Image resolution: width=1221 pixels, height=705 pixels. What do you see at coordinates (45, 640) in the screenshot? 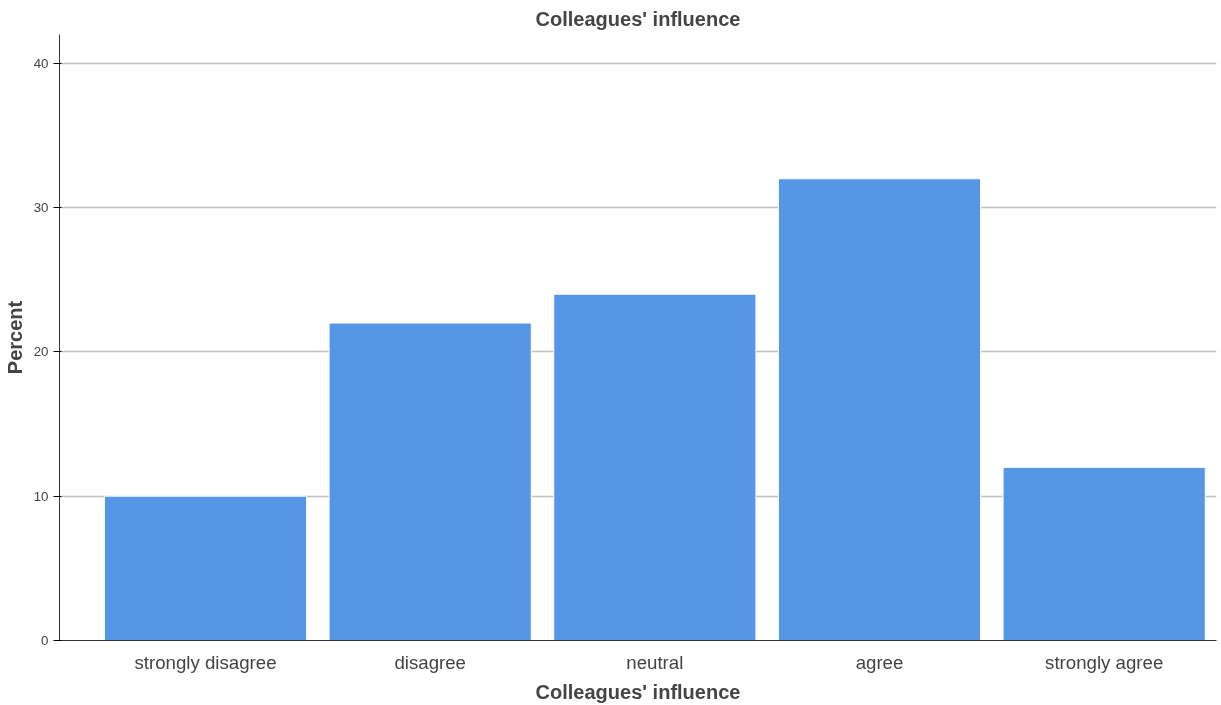
I see `y-tick-label: 0` at bounding box center [45, 640].